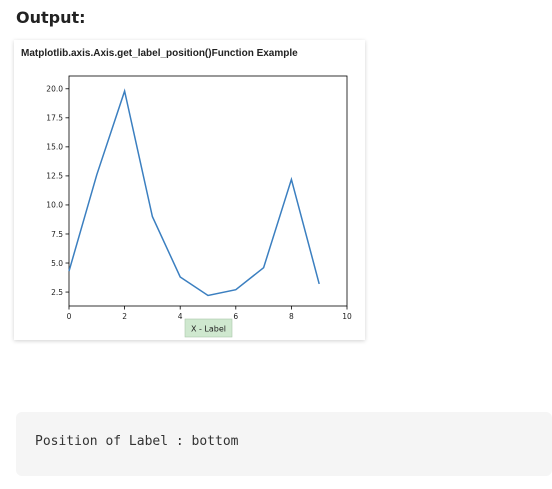 Image resolution: width=552 pixels, height=489 pixels. What do you see at coordinates (54, 176) in the screenshot?
I see `y-tick-label: 12.5` at bounding box center [54, 176].